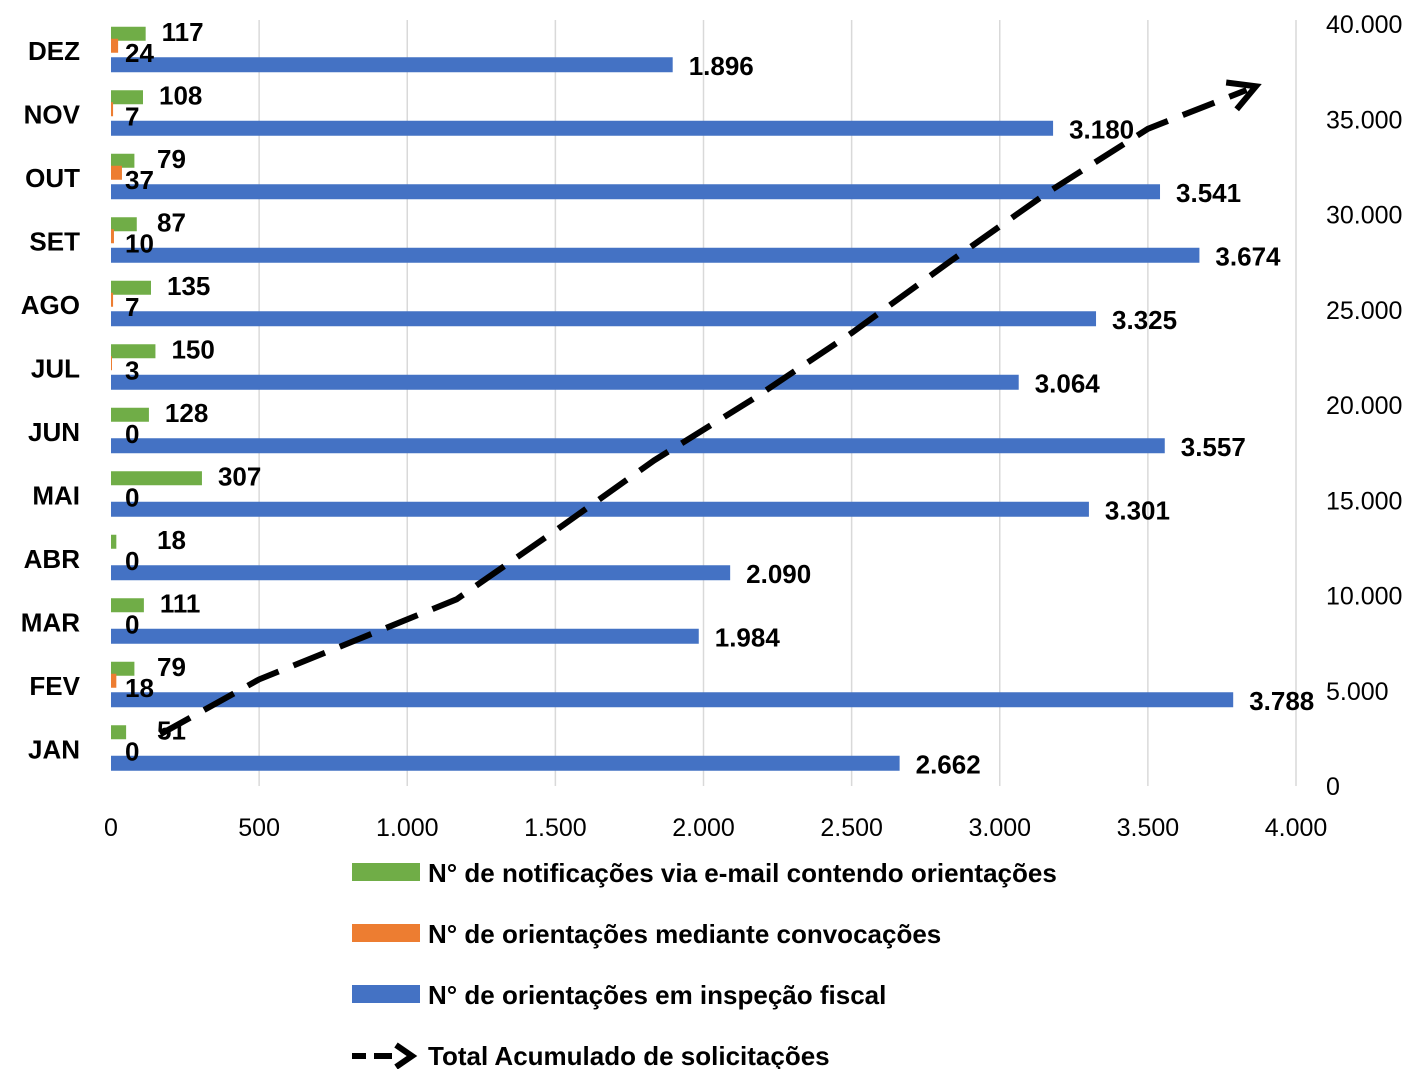 This screenshot has width=1420, height=1069. Describe the element at coordinates (505, 763) in the screenshot. I see `bar-4472C4-jan` at that location.